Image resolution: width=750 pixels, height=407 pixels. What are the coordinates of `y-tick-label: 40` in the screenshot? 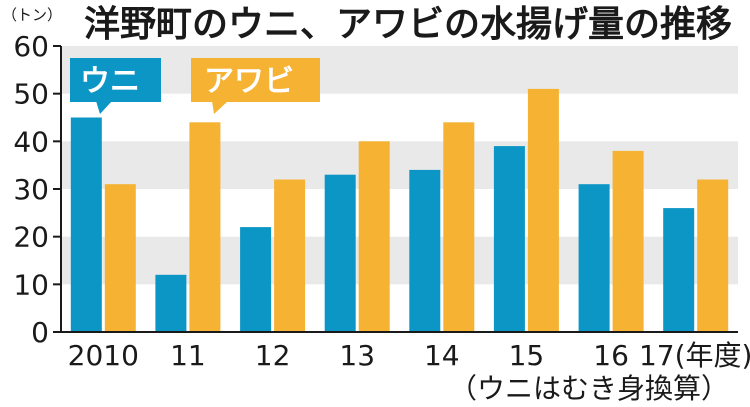 It's located at (31, 141).